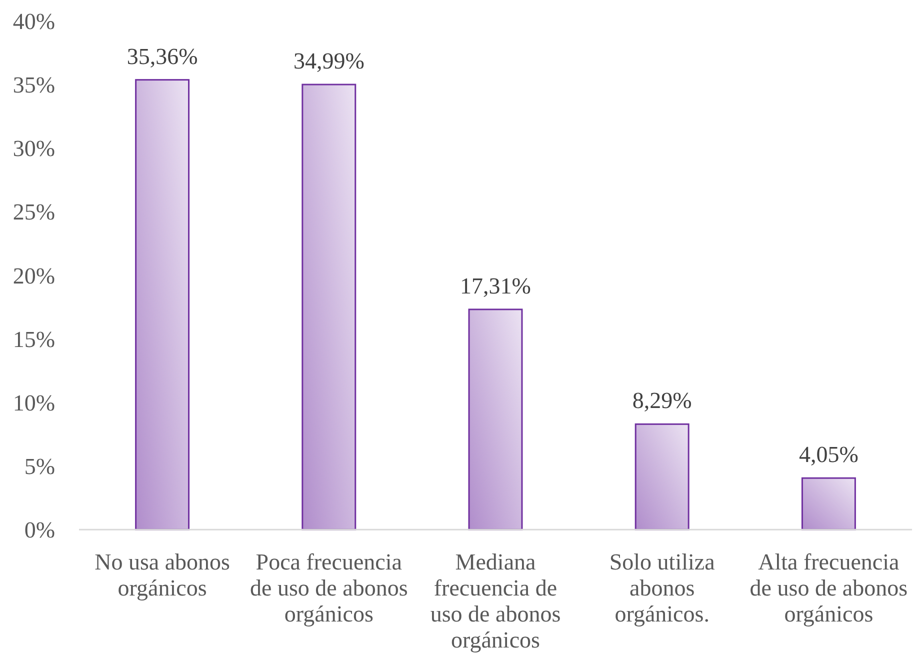  What do you see at coordinates (39, 467) in the screenshot?
I see `y-tick-label: 5%` at bounding box center [39, 467].